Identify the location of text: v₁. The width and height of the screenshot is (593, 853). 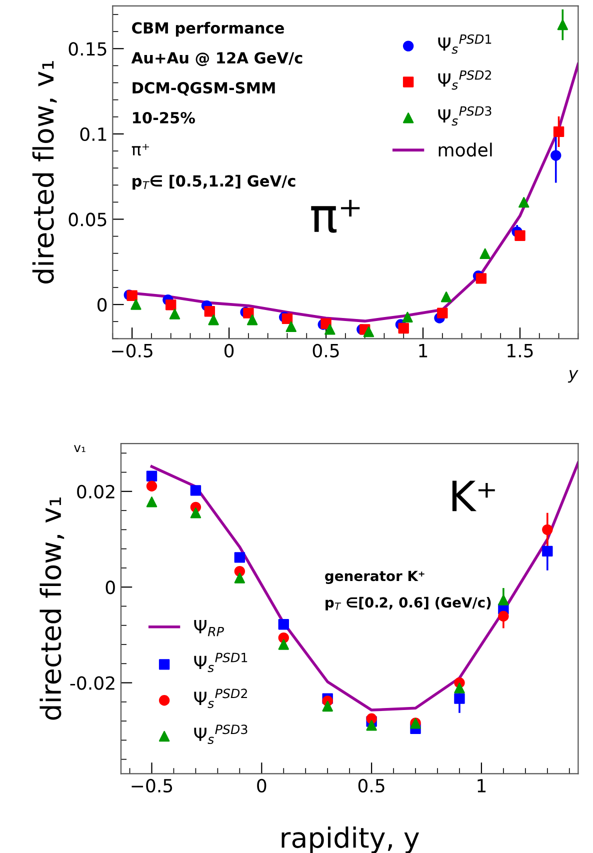
(80, 448).